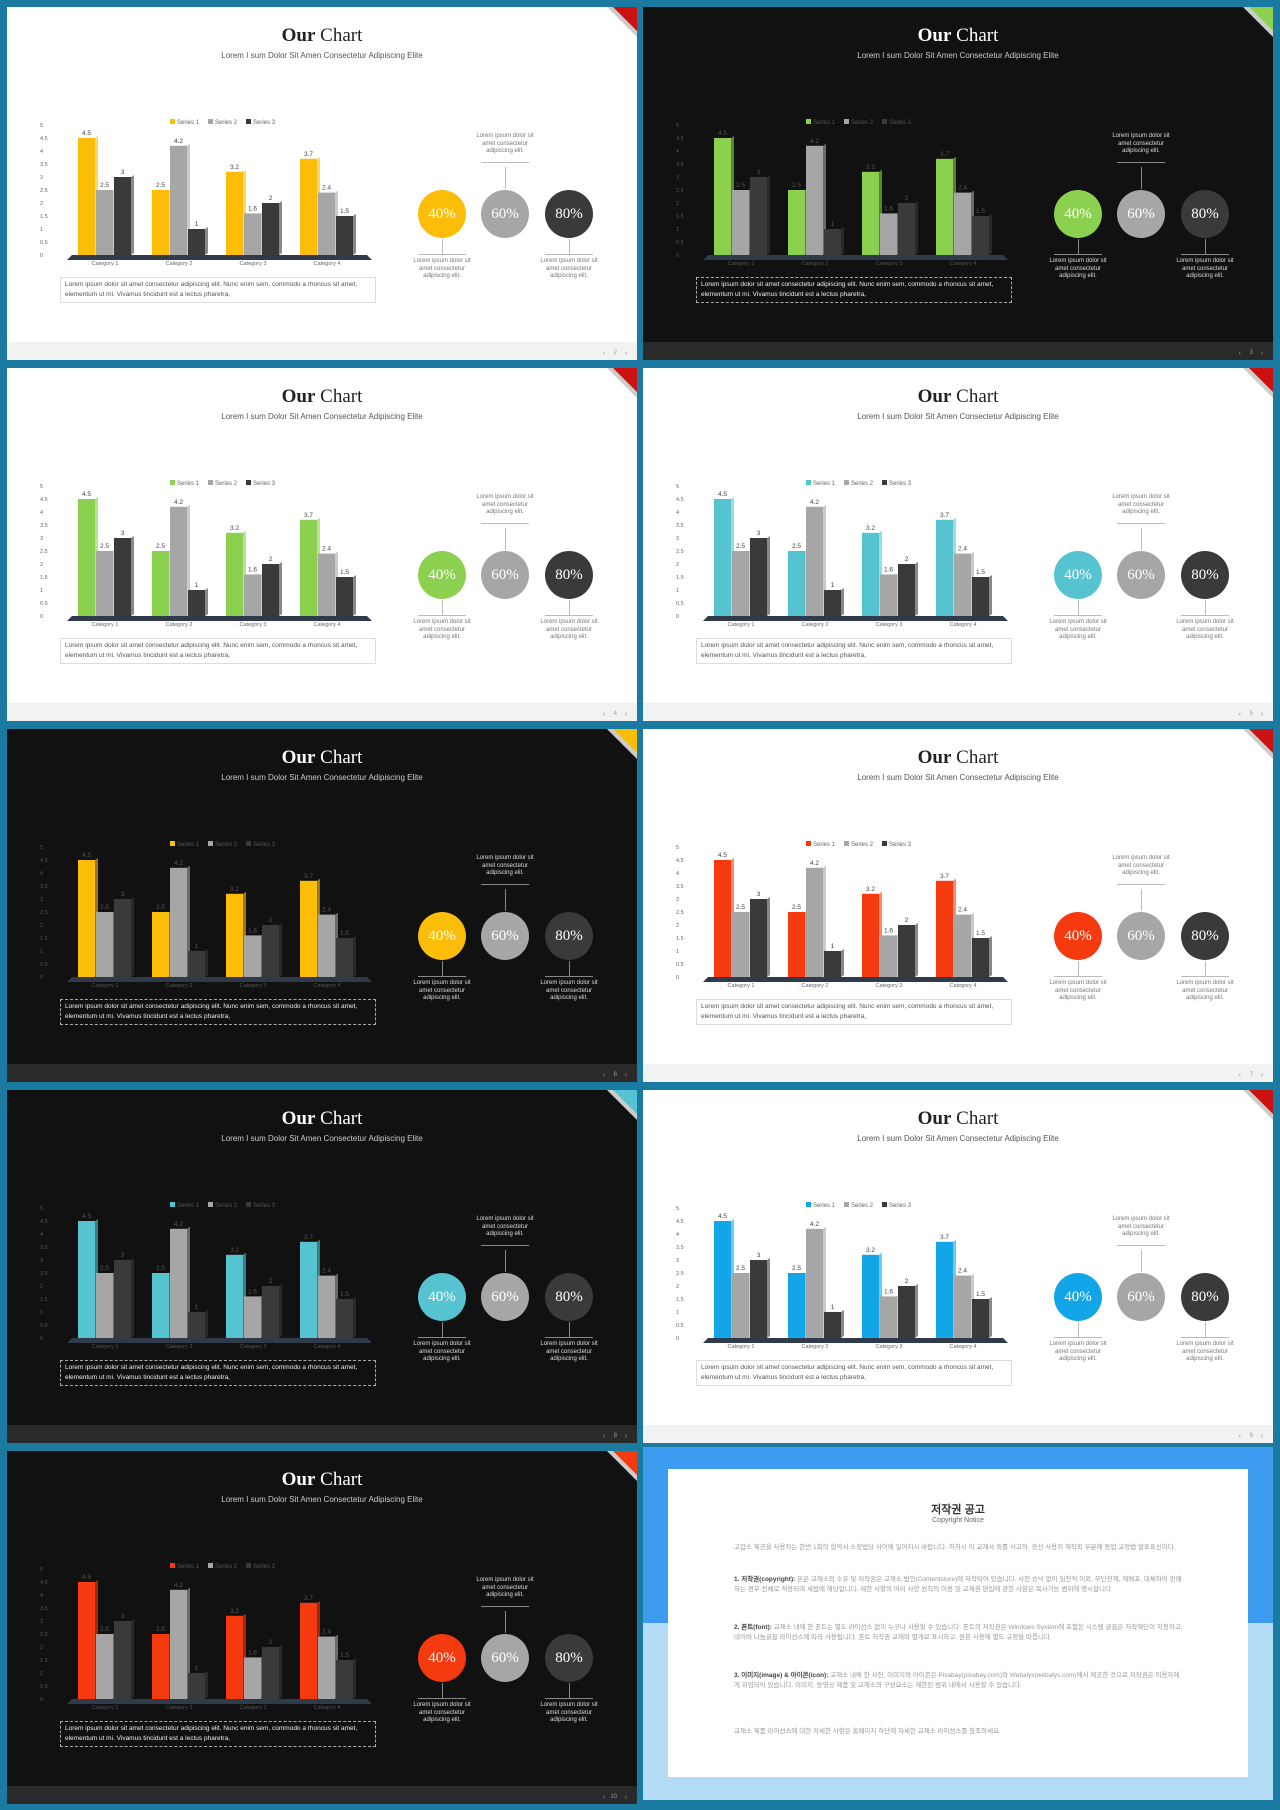 This screenshot has width=1280, height=1810. Describe the element at coordinates (1141, 575) in the screenshot. I see `percent-circle: 60%` at that location.